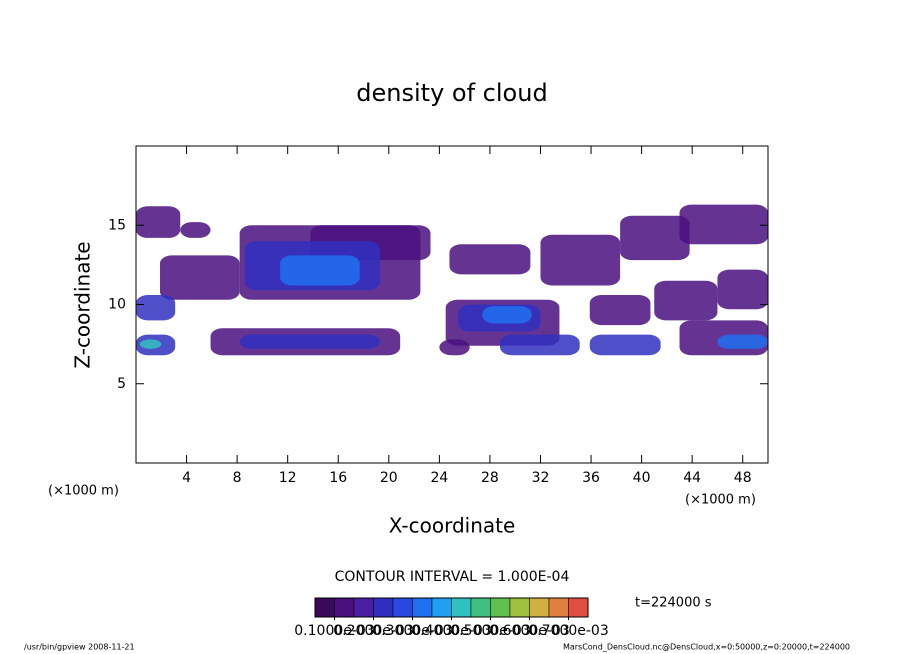 This screenshot has width=904, height=654. I want to click on x-tick-label: 20, so click(389, 478).